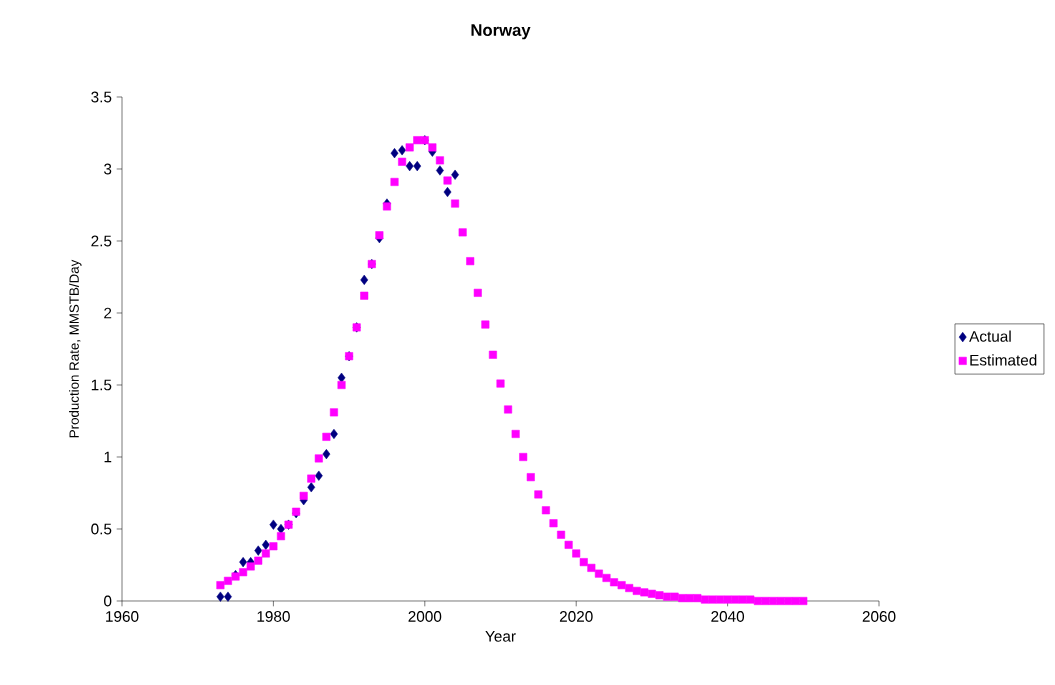  What do you see at coordinates (728, 616) in the screenshot?
I see `x-tick-label: 2040` at bounding box center [728, 616].